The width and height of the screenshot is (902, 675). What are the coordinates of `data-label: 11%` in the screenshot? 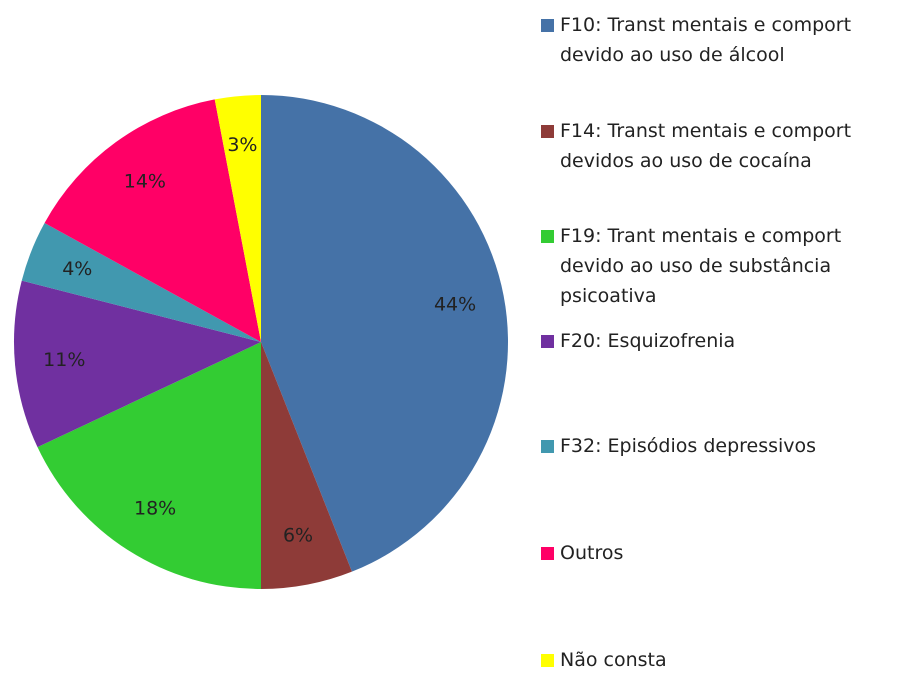 It's located at (64, 360).